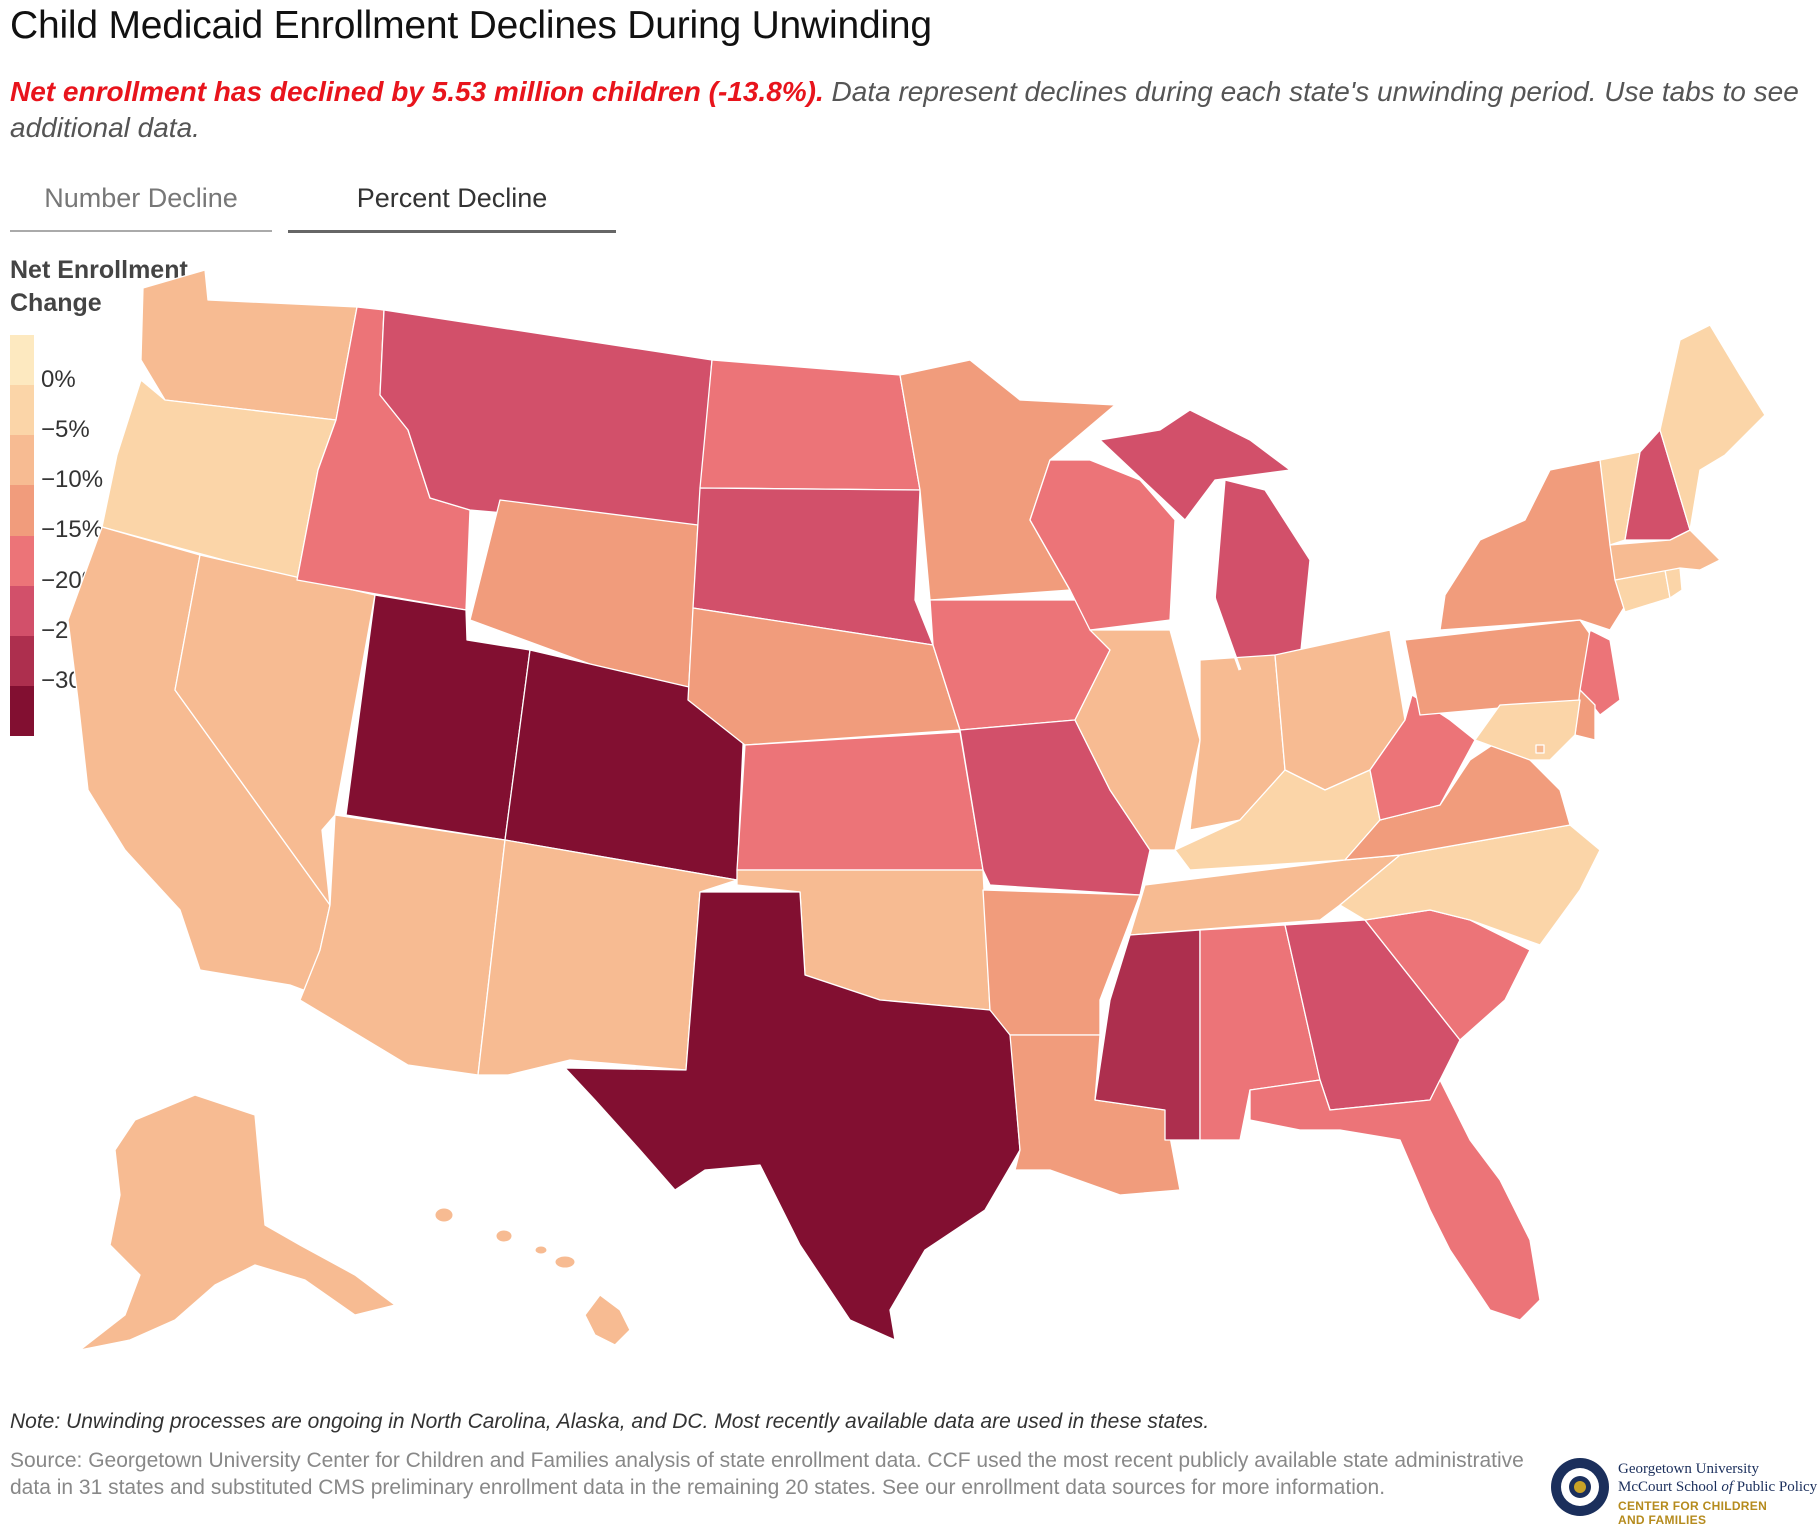 This screenshot has width=1820, height=1540. What do you see at coordinates (249, 345) in the screenshot?
I see `state-WA: WA` at bounding box center [249, 345].